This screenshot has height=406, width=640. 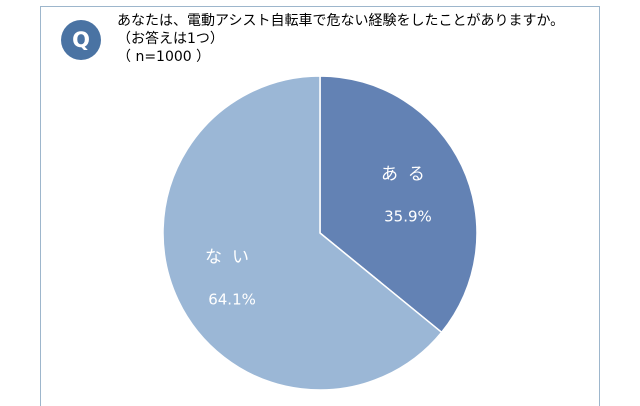 What do you see at coordinates (170, 39) in the screenshot?
I see `question-line-2: （お答えは1つ）` at bounding box center [170, 39].